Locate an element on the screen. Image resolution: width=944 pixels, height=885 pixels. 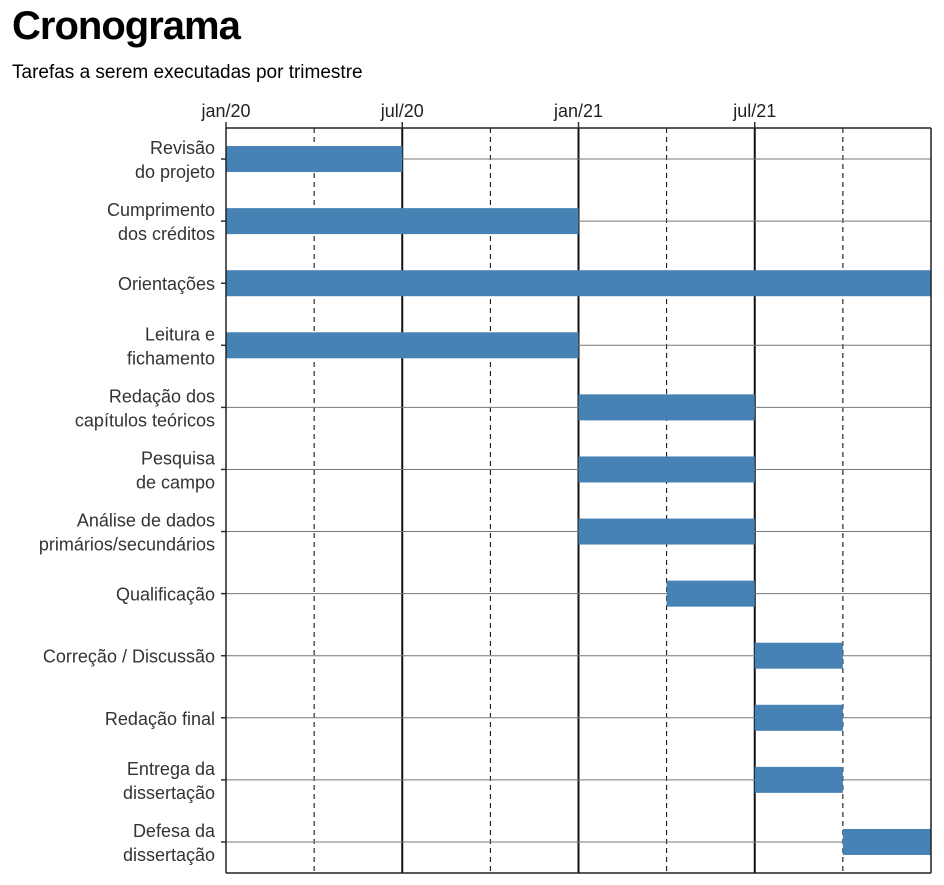
task-label: dos créditos is located at coordinates (166, 234).